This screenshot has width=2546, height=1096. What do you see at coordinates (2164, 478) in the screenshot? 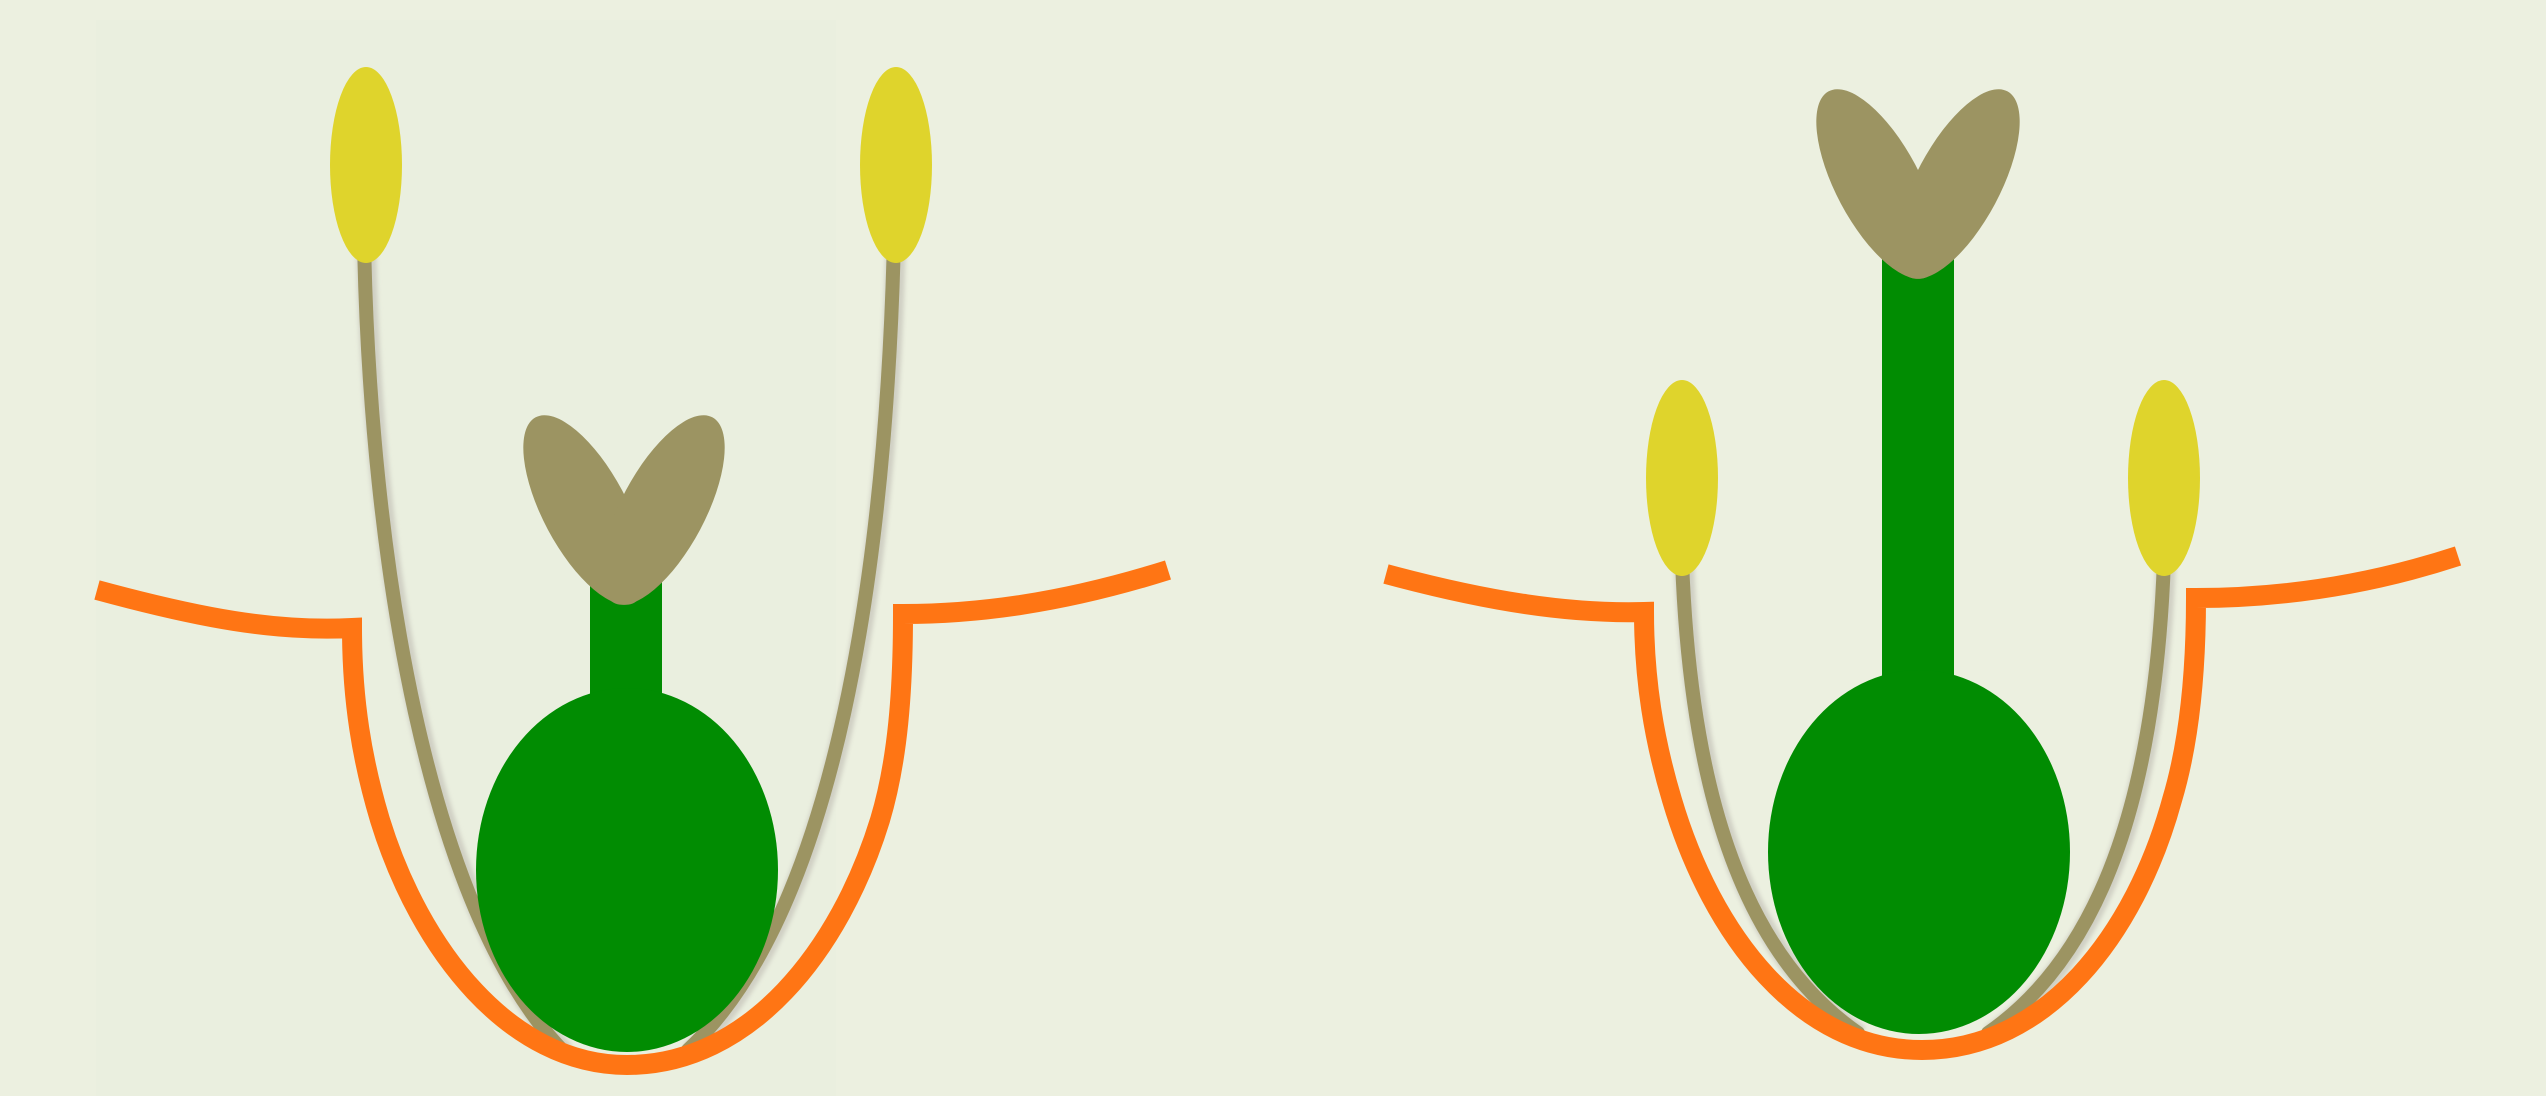
I see `right-anther-right` at bounding box center [2164, 478].